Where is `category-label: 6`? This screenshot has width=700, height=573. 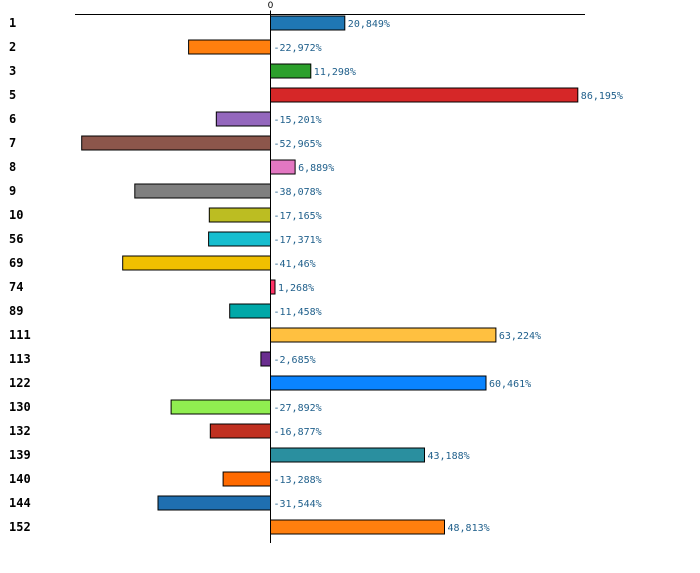 category-label: 6 is located at coordinates (12, 119).